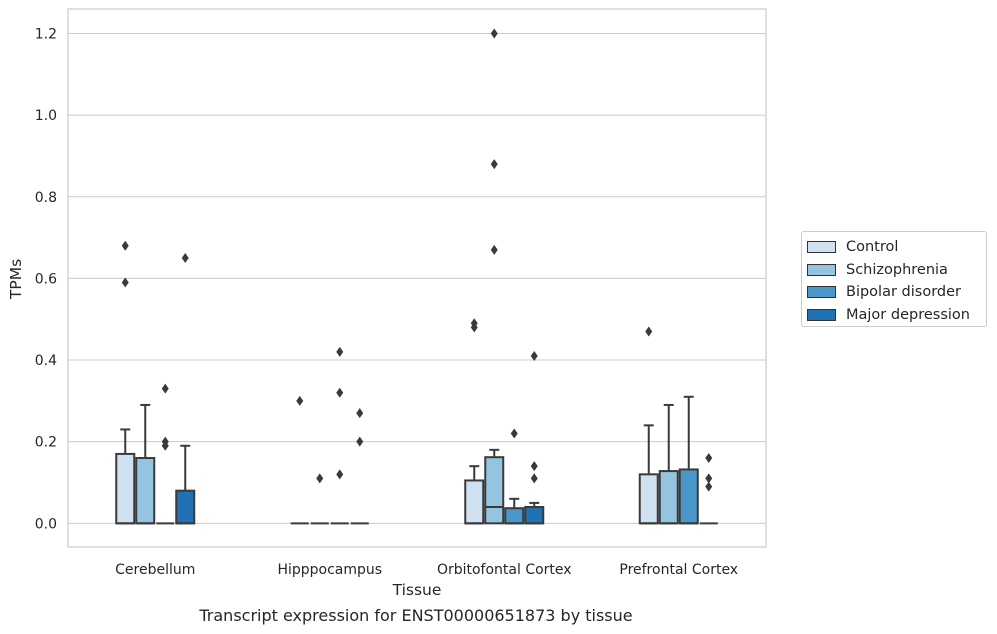  What do you see at coordinates (417, 590) in the screenshot?
I see `x-axis-label: Tissue` at bounding box center [417, 590].